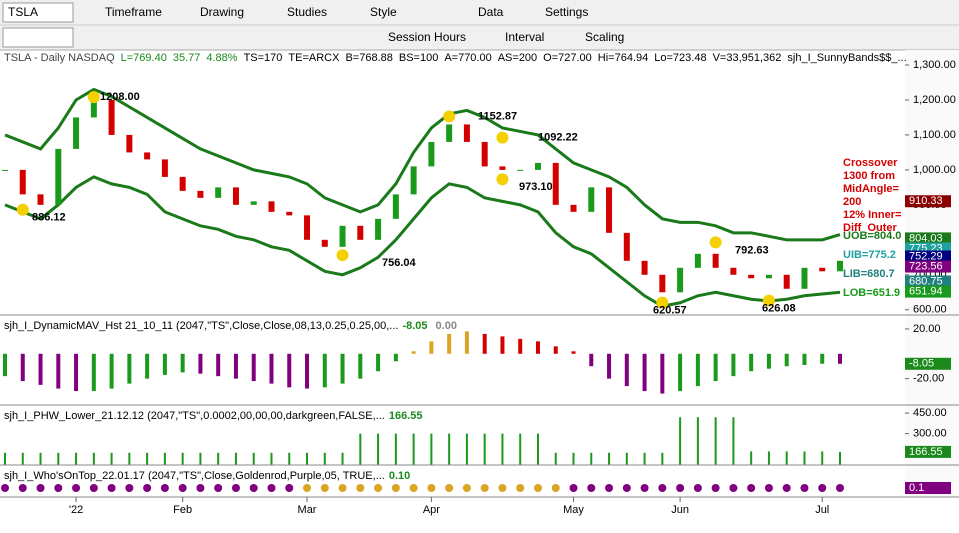 Image resolution: width=959 pixels, height=533 pixels. What do you see at coordinates (604, 37) in the screenshot?
I see `tool-button: Scaling` at bounding box center [604, 37].